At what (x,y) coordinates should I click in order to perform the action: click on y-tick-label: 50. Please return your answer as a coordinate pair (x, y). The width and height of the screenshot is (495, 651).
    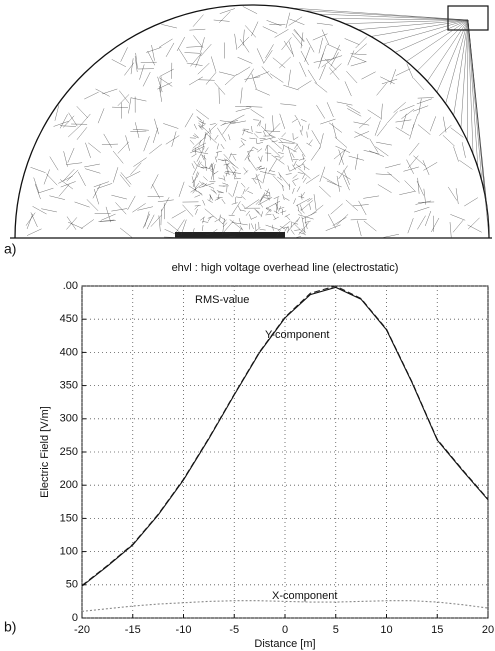
    Looking at the image, I should click on (72, 585).